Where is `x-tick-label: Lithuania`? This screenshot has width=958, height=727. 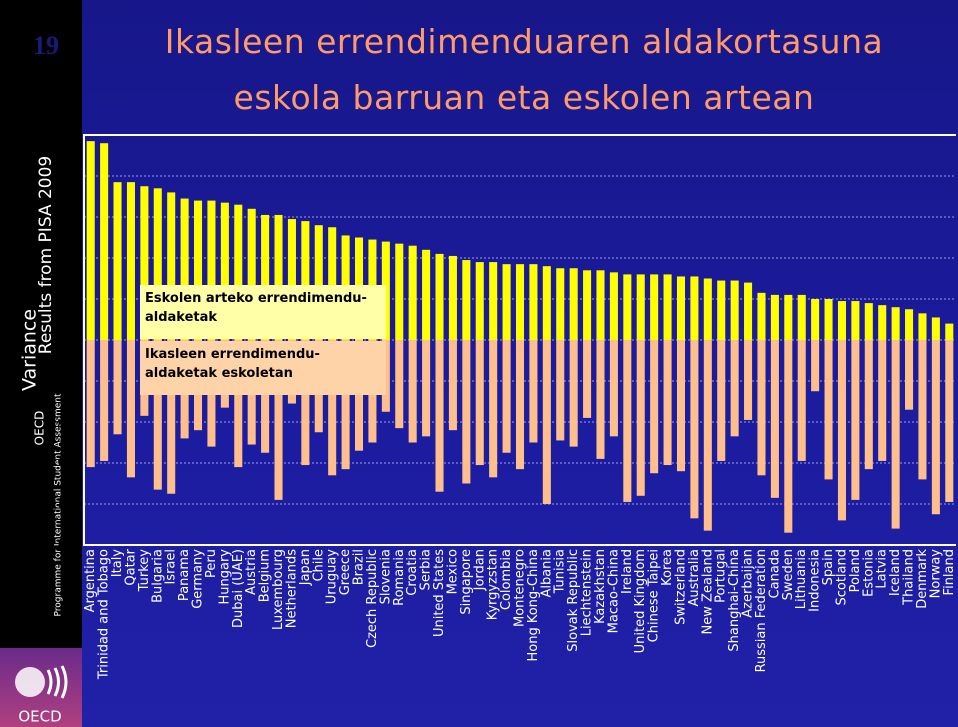
x-tick-label: Lithuania is located at coordinates (801, 579).